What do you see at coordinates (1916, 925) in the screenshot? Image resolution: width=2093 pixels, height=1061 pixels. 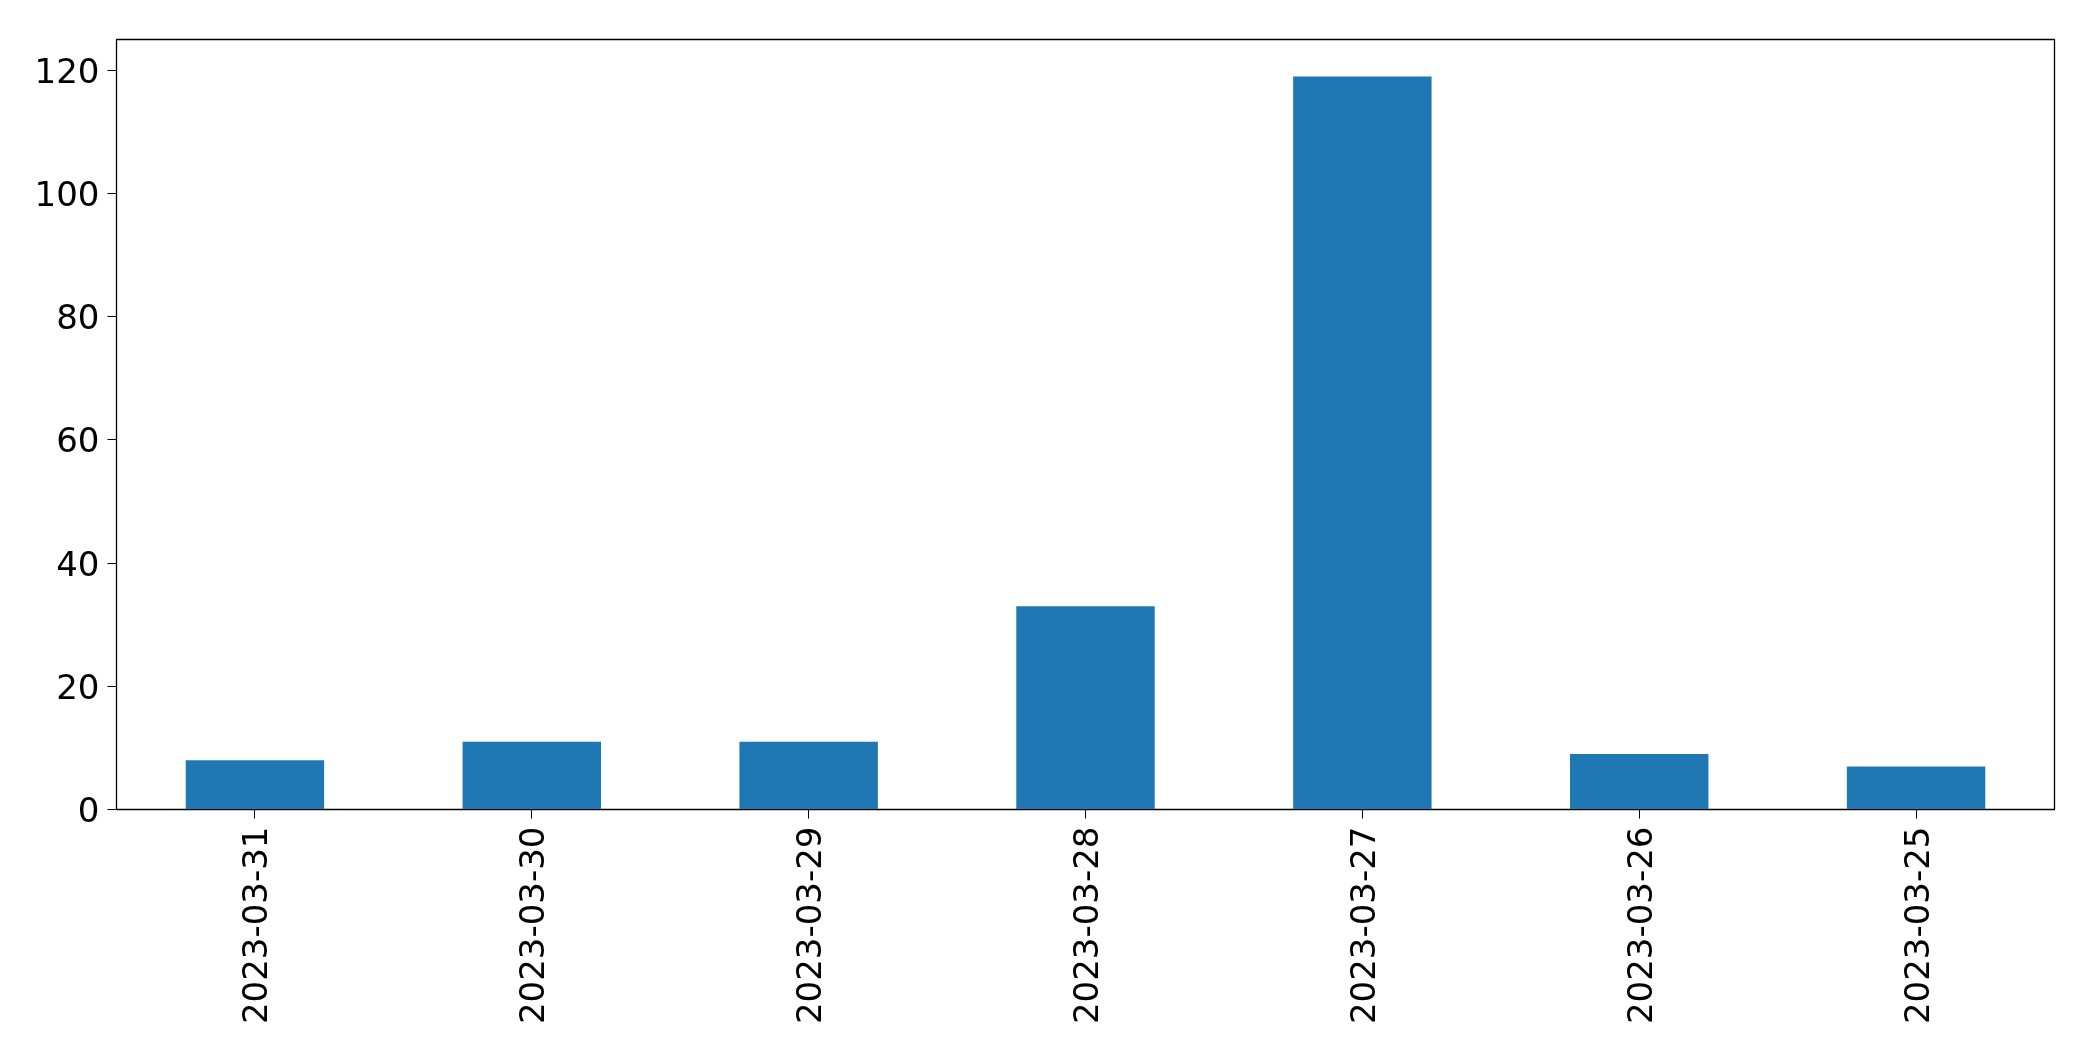 I see `x-tick-label: 2023-03-25` at bounding box center [1916, 925].